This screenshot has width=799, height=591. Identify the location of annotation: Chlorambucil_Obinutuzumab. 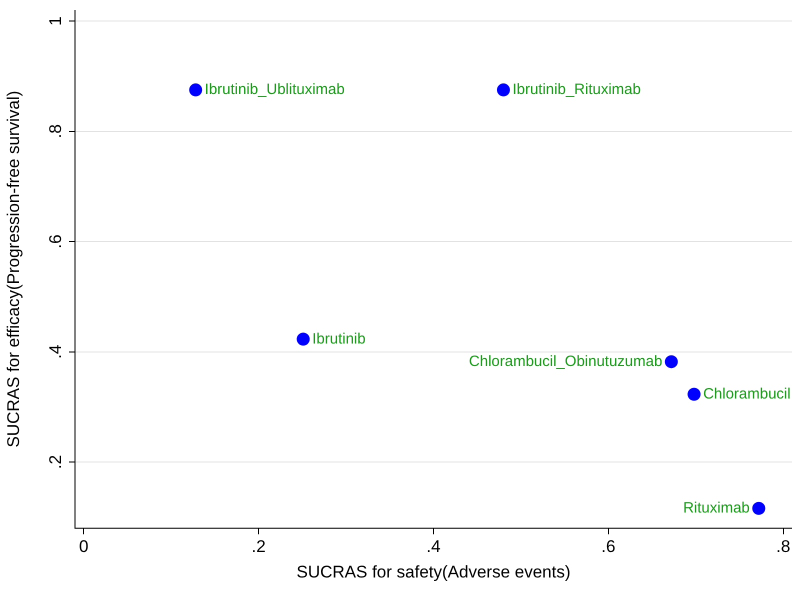
(565, 361).